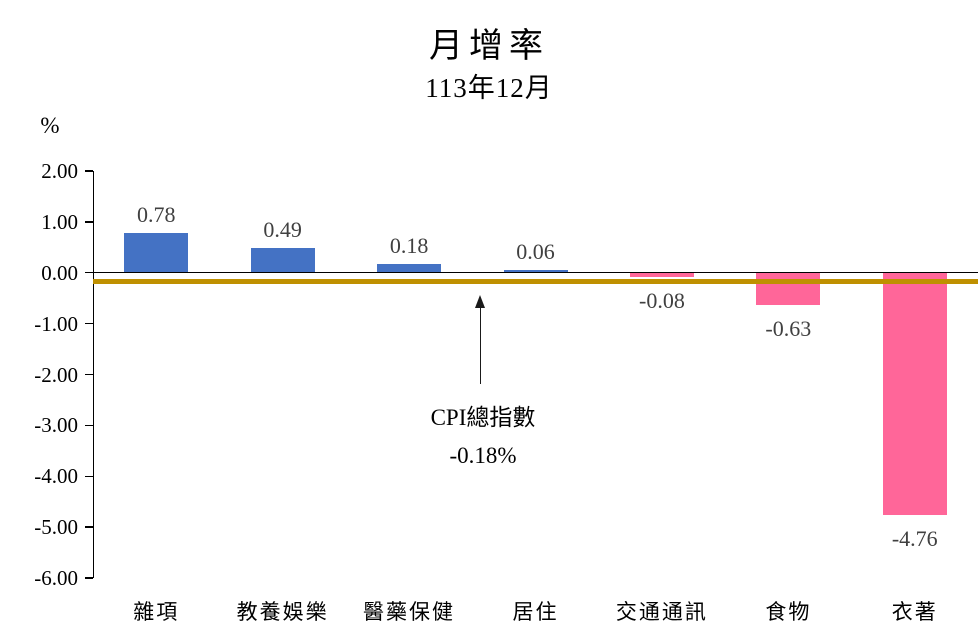 The width and height of the screenshot is (978, 639). I want to click on y-tick-label: 2.00, so click(59, 171).